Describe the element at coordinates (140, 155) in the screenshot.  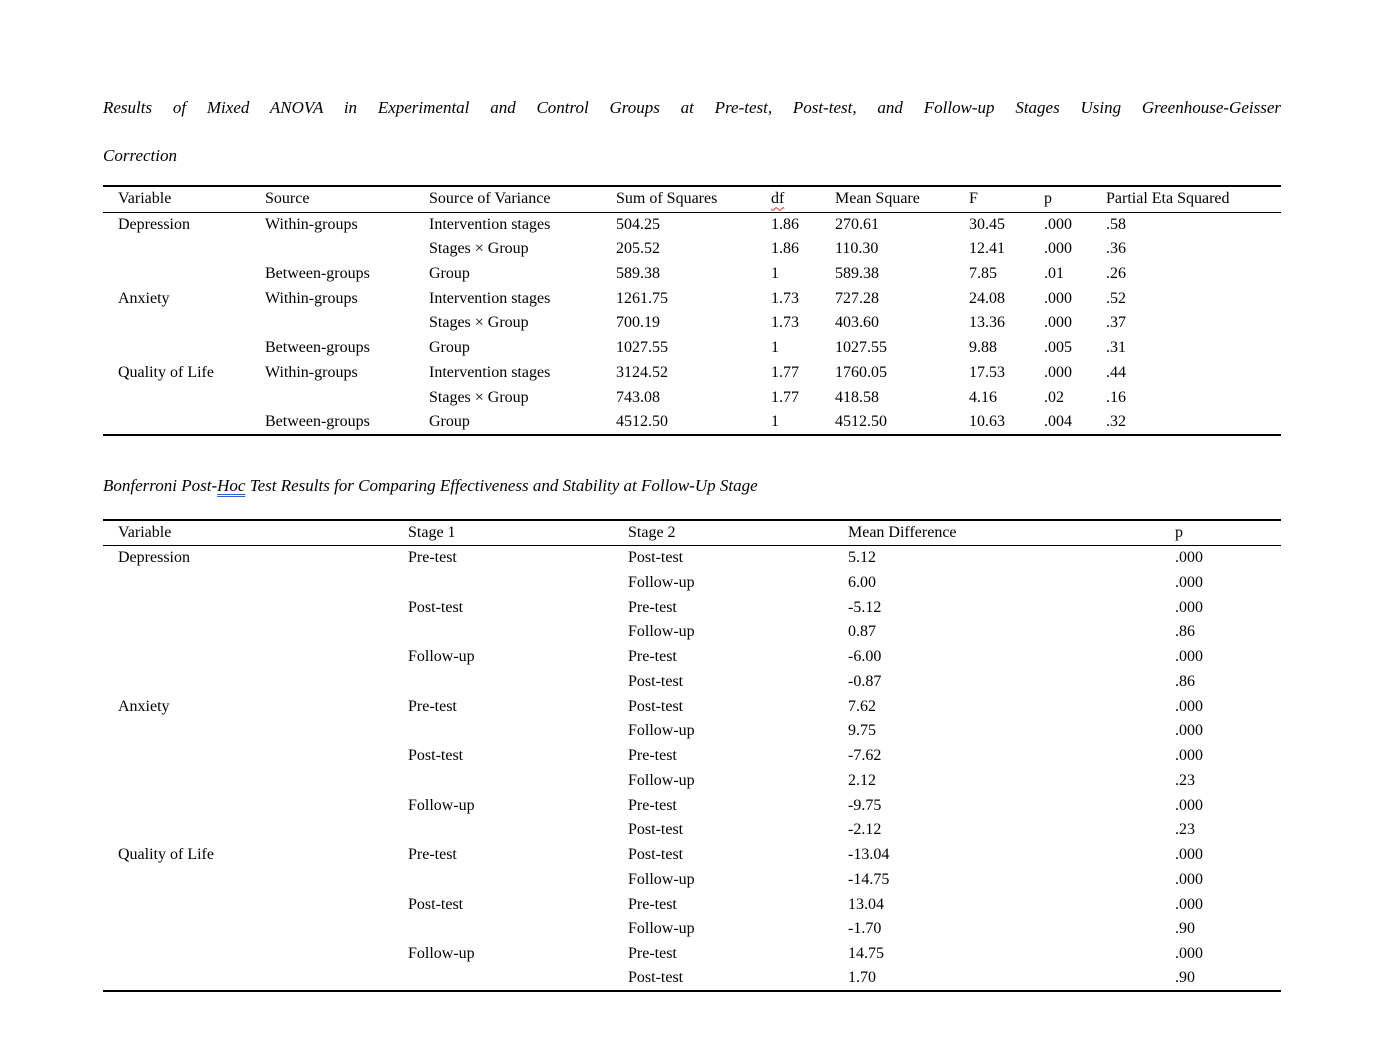
I see `anova-title-line2: Correction` at that location.